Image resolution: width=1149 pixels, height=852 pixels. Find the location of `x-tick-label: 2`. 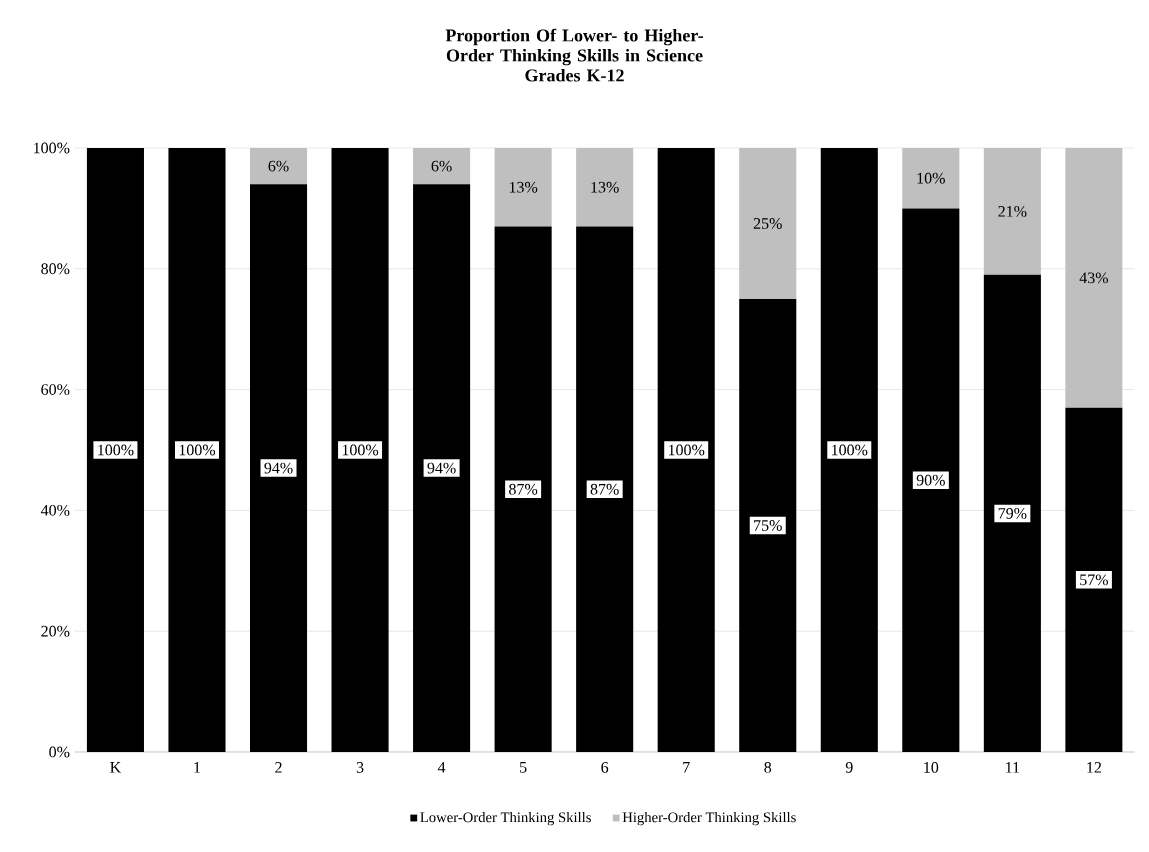

x-tick-label: 2 is located at coordinates (278, 767).